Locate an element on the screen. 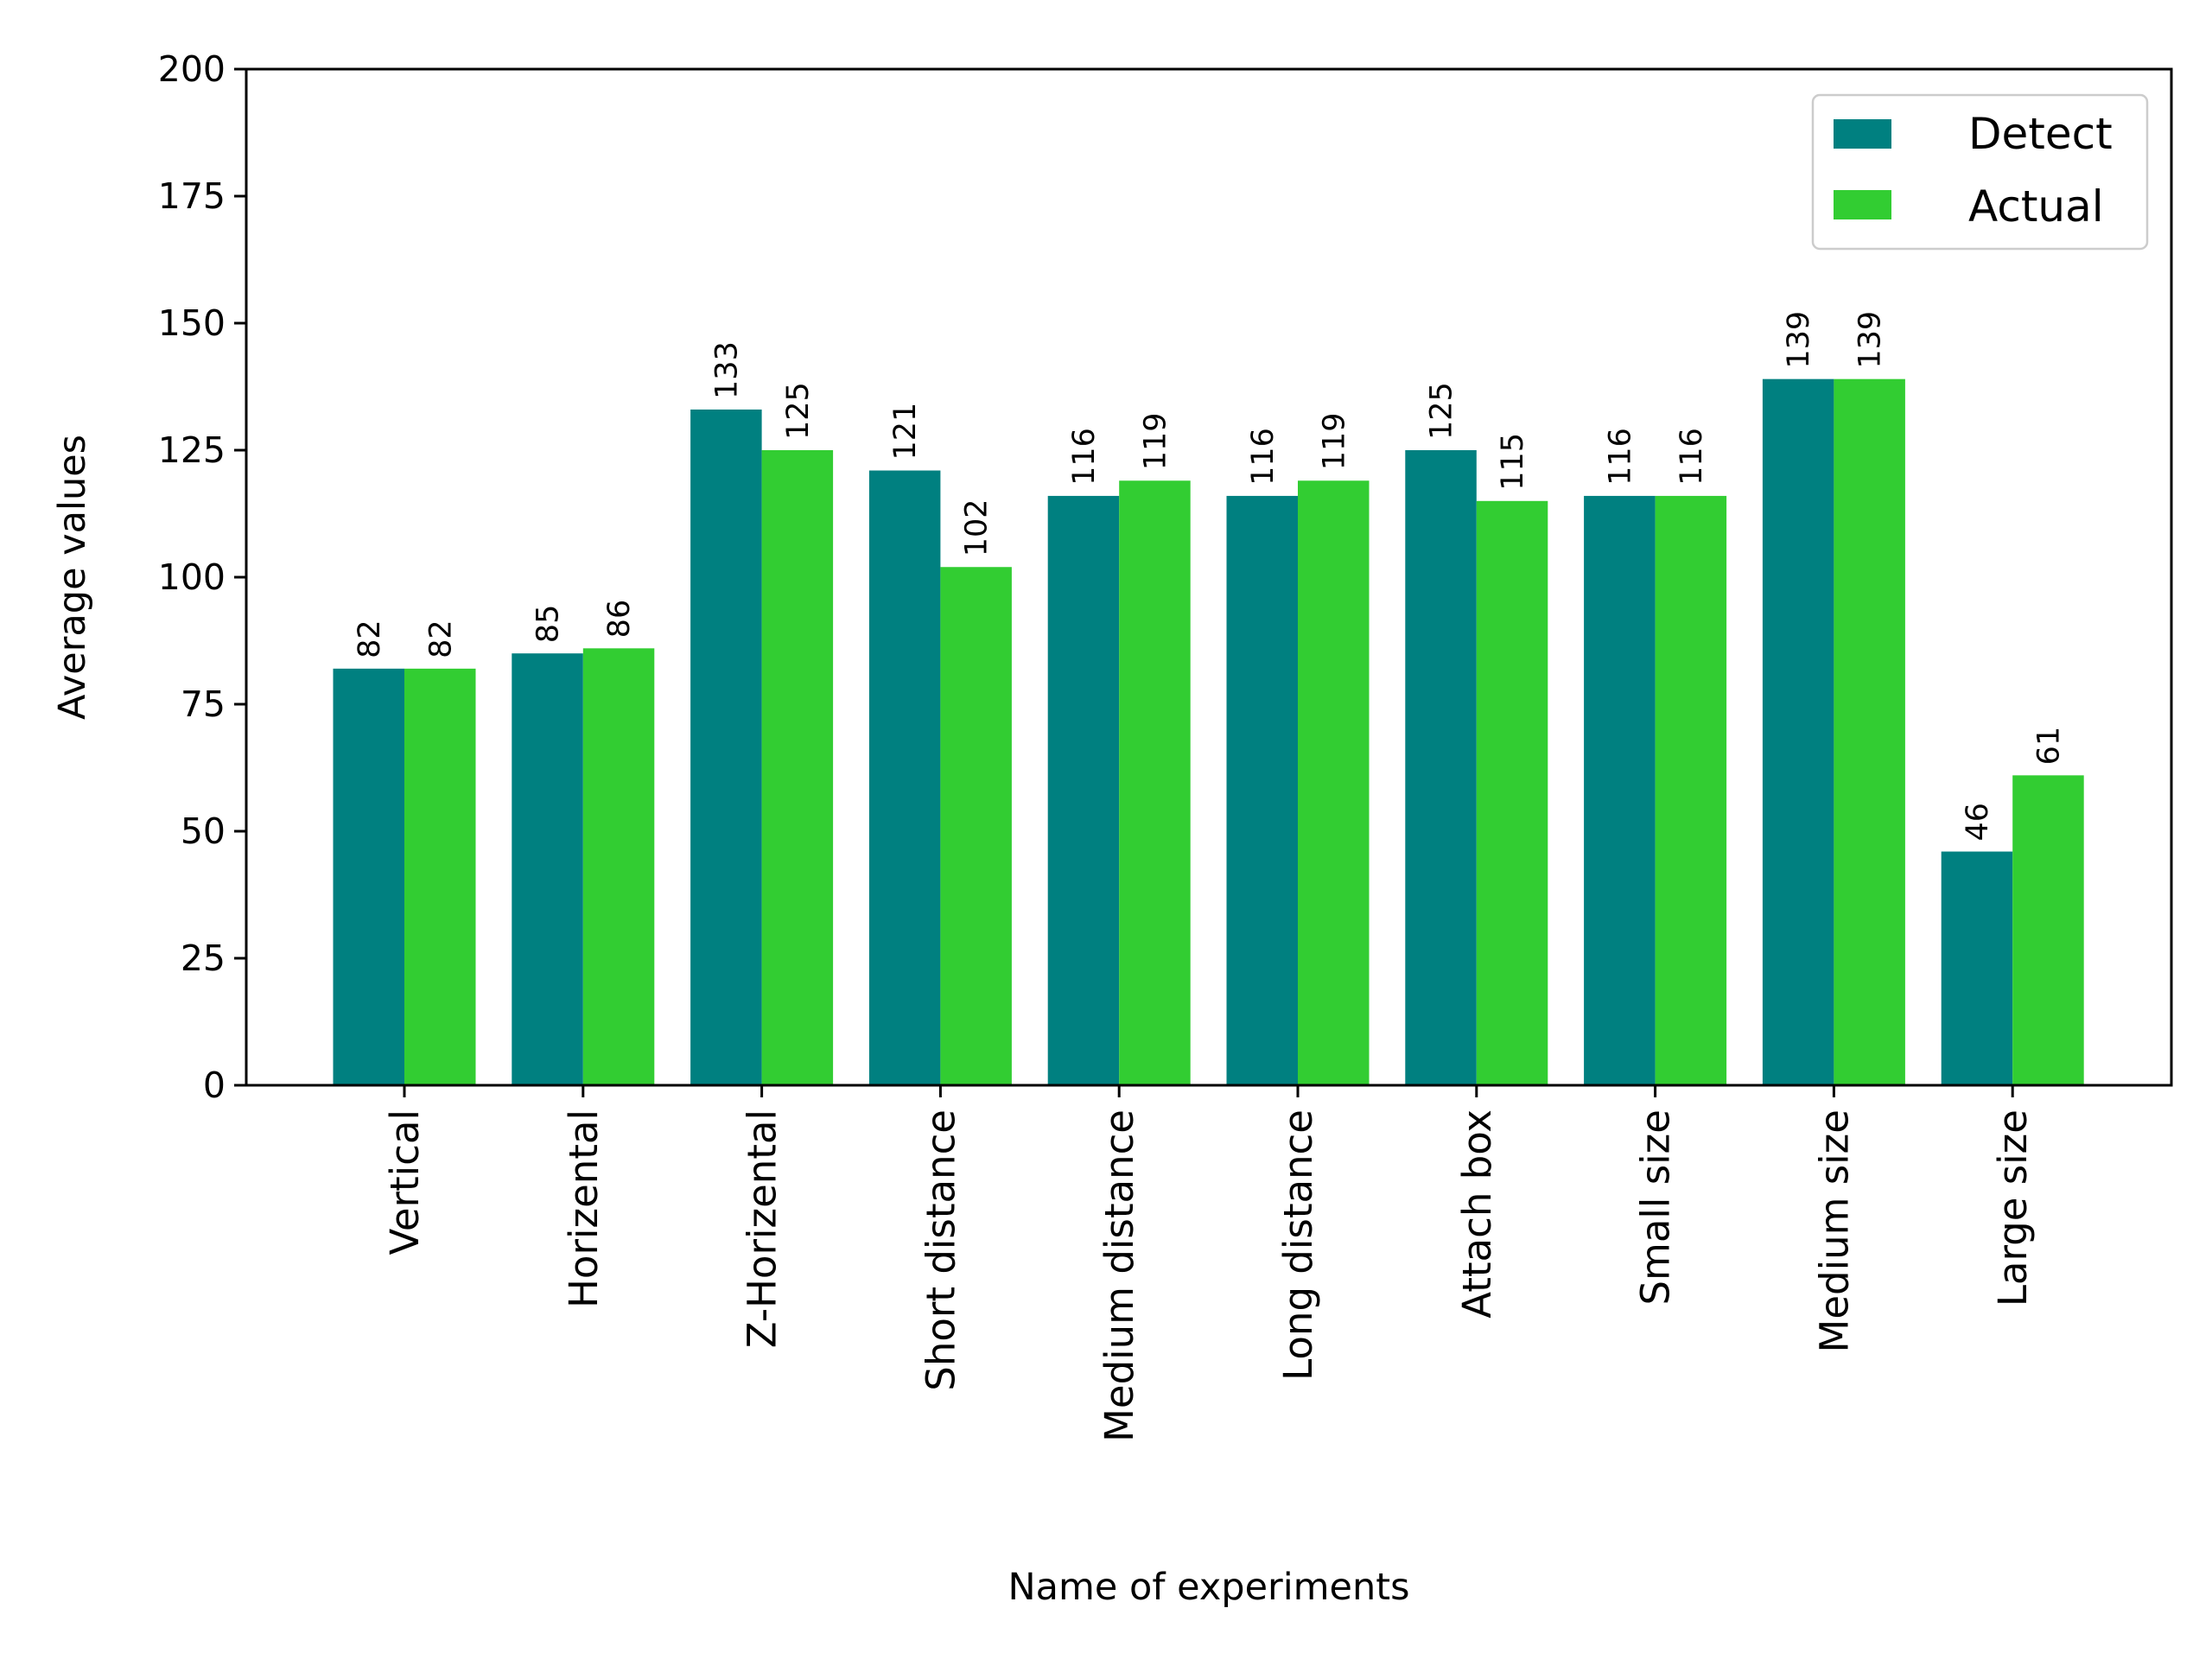  legend-swatch-detect is located at coordinates (1862, 134).